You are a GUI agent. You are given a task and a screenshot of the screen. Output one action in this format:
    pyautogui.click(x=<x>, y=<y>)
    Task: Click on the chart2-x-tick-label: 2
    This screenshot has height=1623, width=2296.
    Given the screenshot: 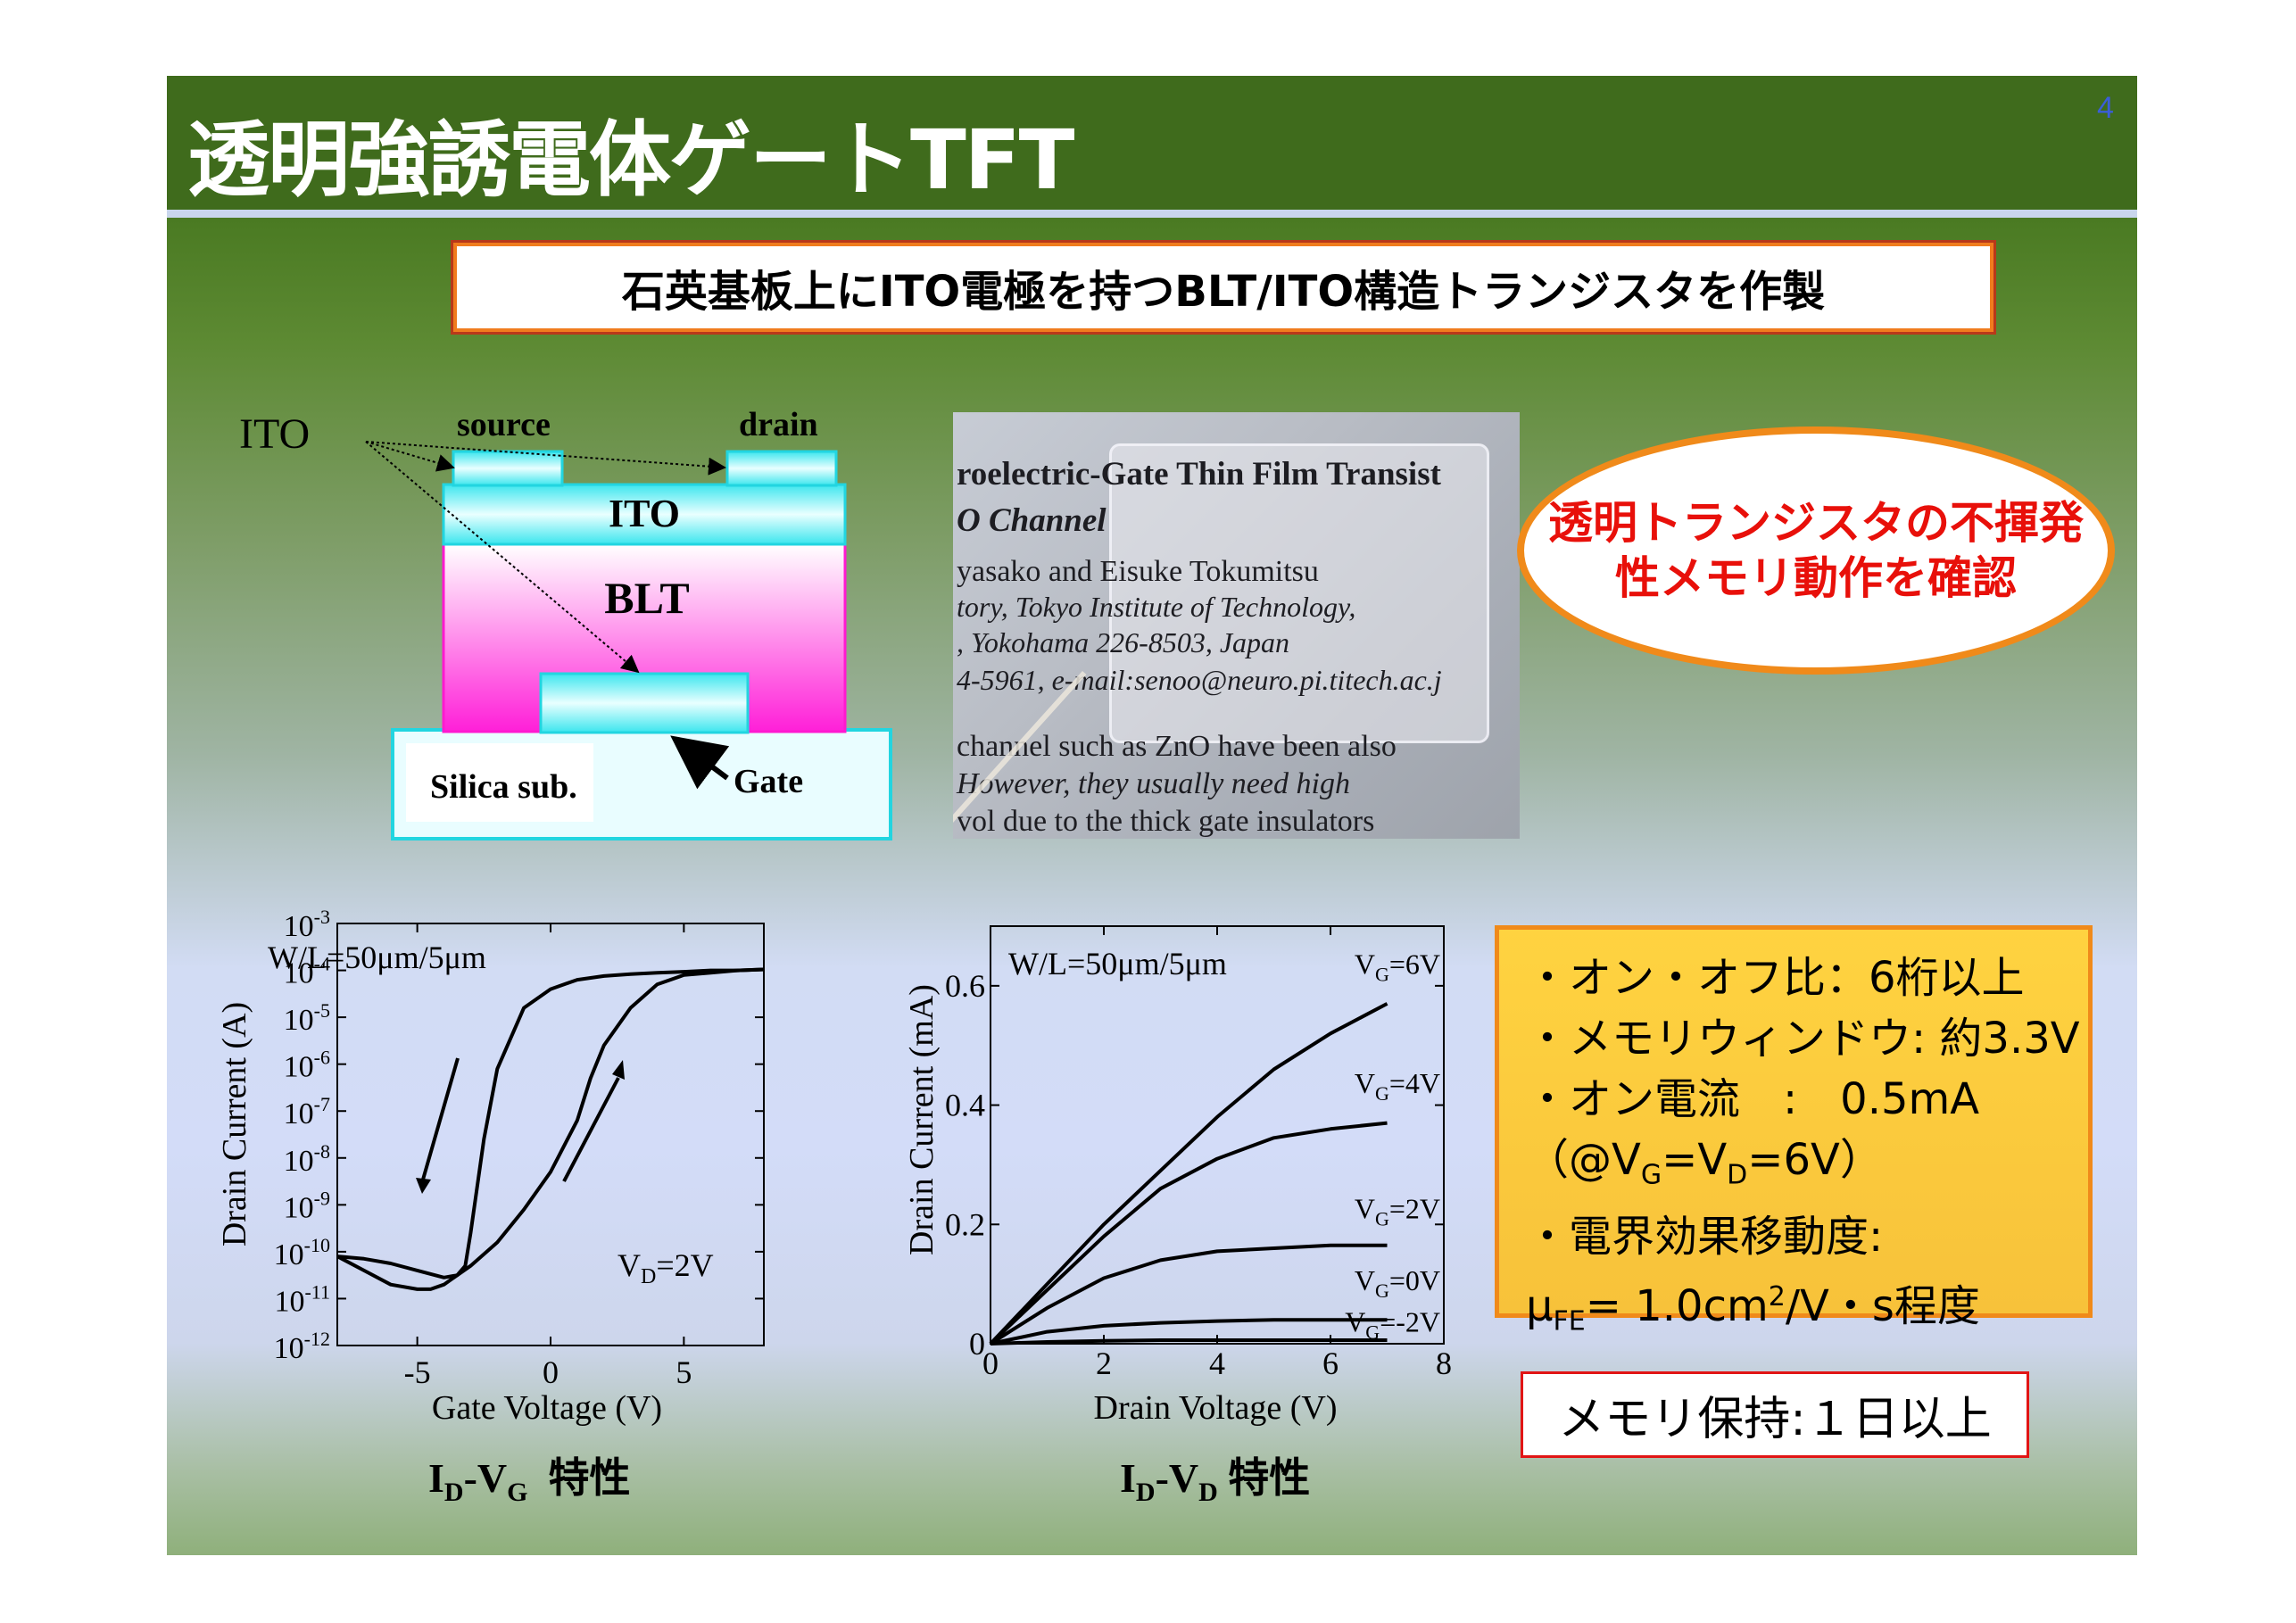 What is the action you would take?
    pyautogui.click(x=1104, y=1363)
    